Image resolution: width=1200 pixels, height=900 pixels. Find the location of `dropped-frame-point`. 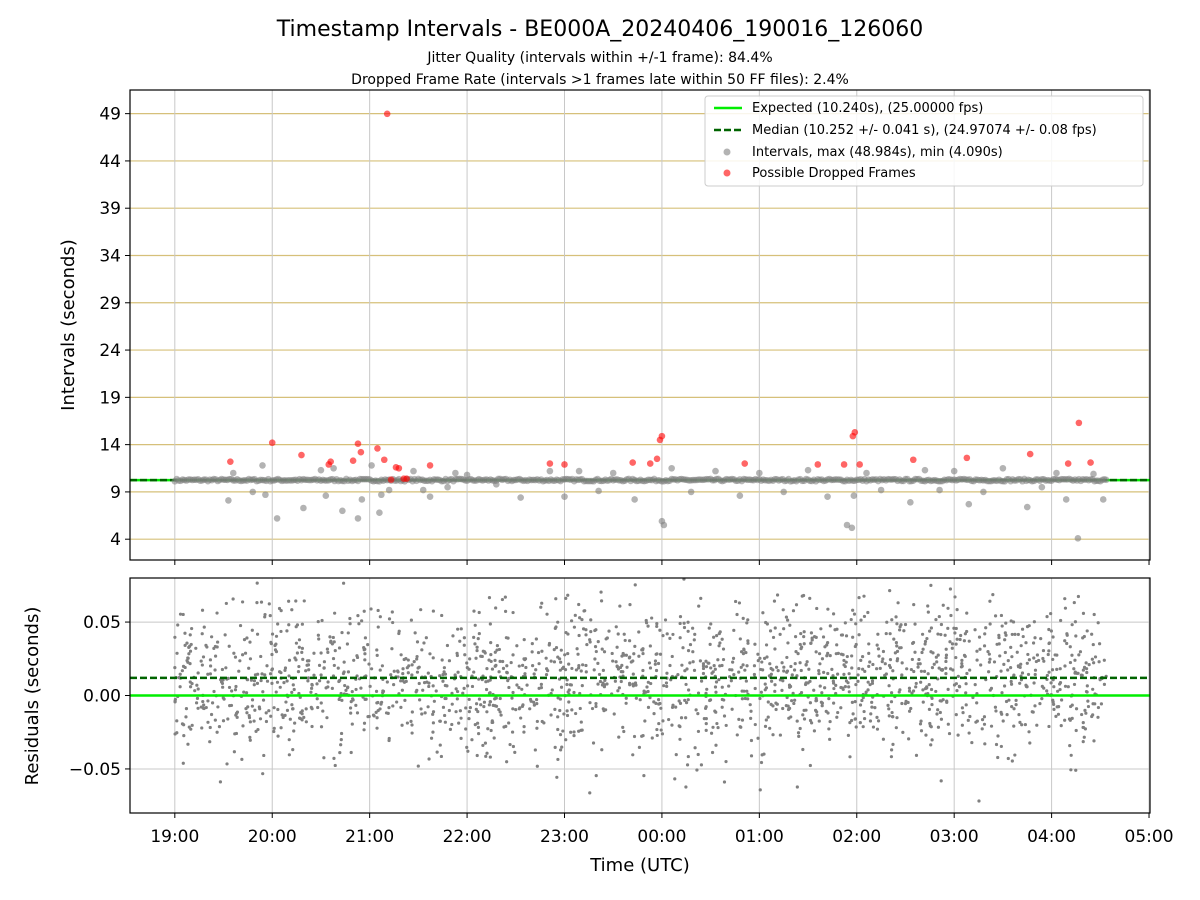

dropped-frame-point is located at coordinates (430, 465).